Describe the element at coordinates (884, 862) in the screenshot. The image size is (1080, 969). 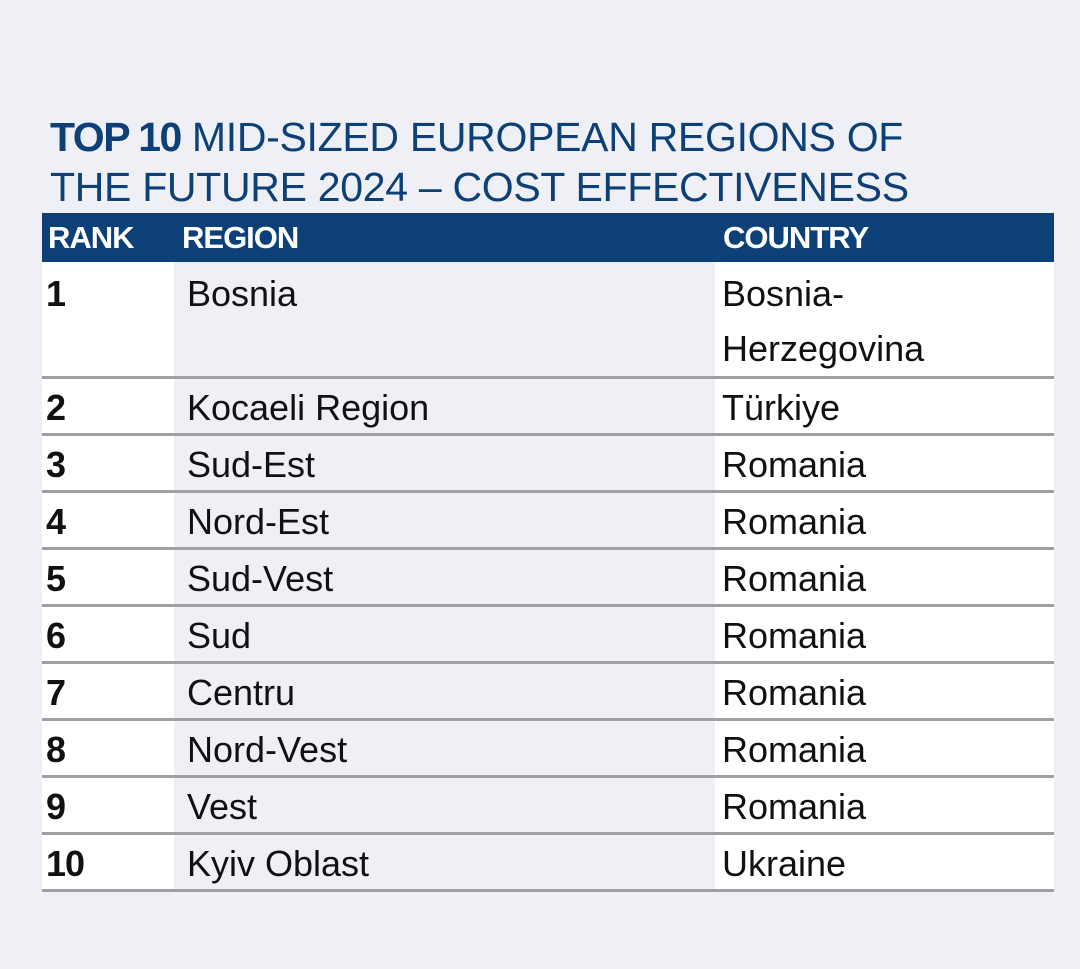
I see `country-cell: Ukraine` at that location.